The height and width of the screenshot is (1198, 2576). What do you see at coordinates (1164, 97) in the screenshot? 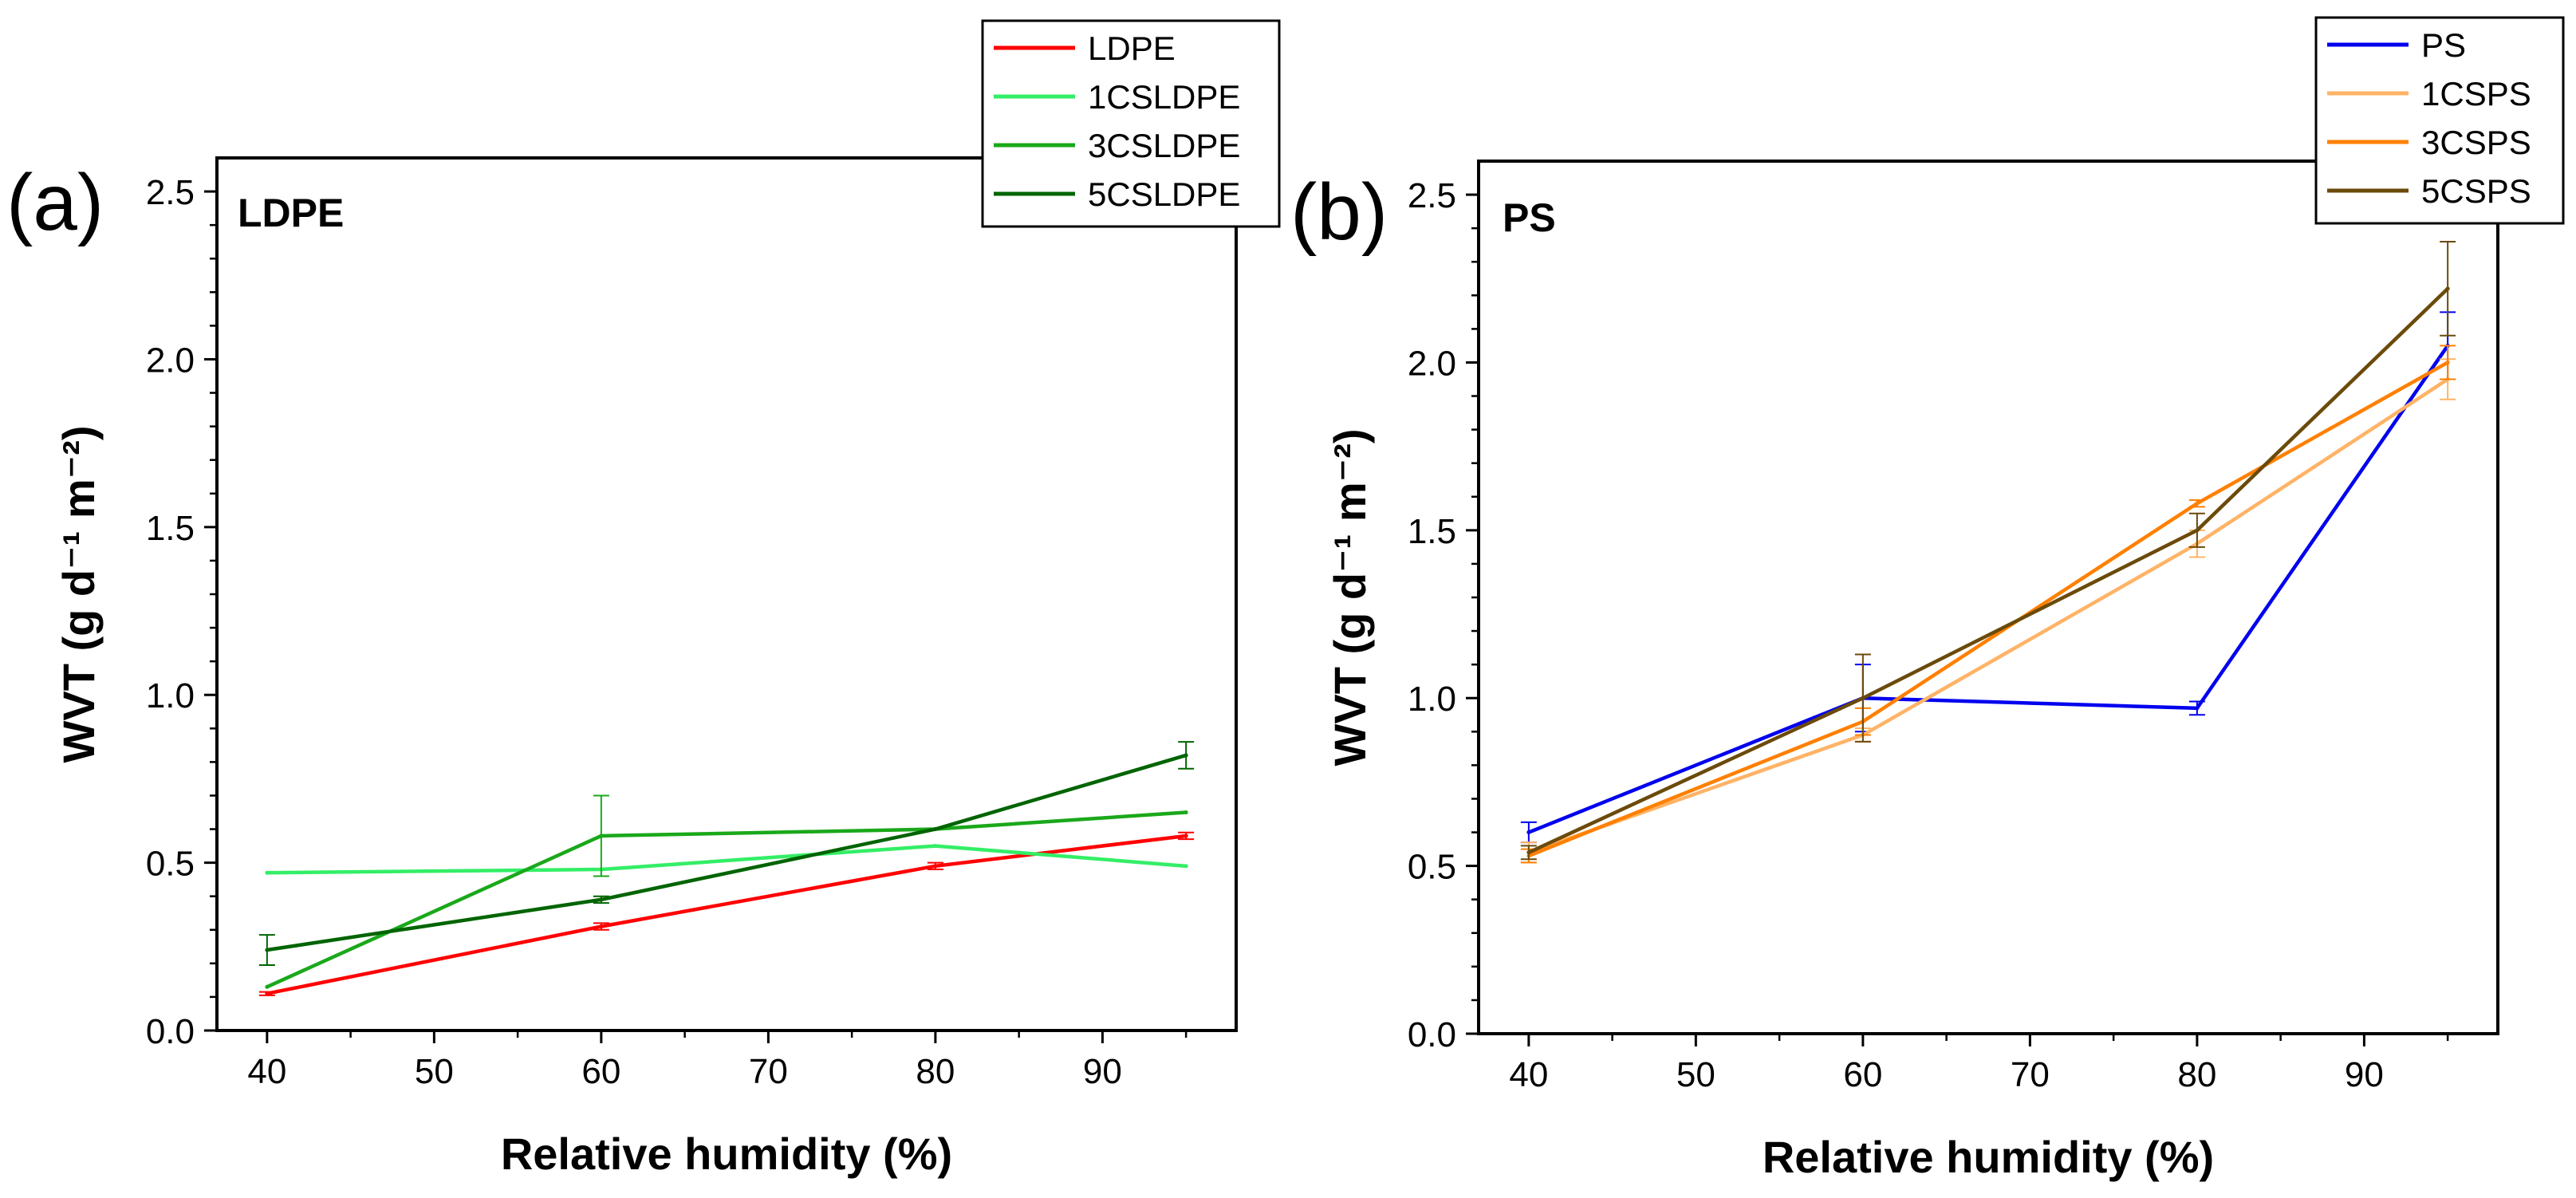
I see `legend-label-1CSLDPE: 1CSLDPE` at bounding box center [1164, 97].